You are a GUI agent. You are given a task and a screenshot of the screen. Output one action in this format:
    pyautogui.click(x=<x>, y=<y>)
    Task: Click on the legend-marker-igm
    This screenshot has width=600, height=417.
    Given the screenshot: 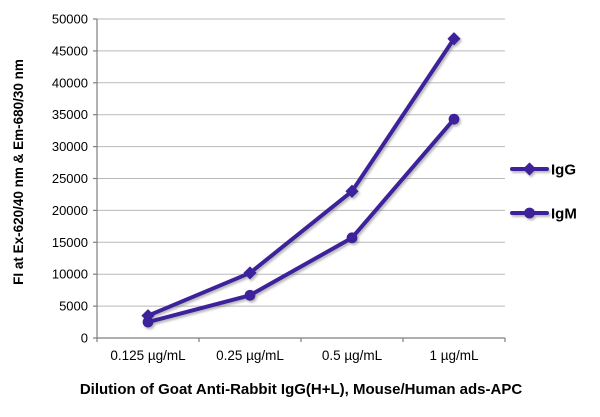 What is the action you would take?
    pyautogui.click(x=529, y=213)
    